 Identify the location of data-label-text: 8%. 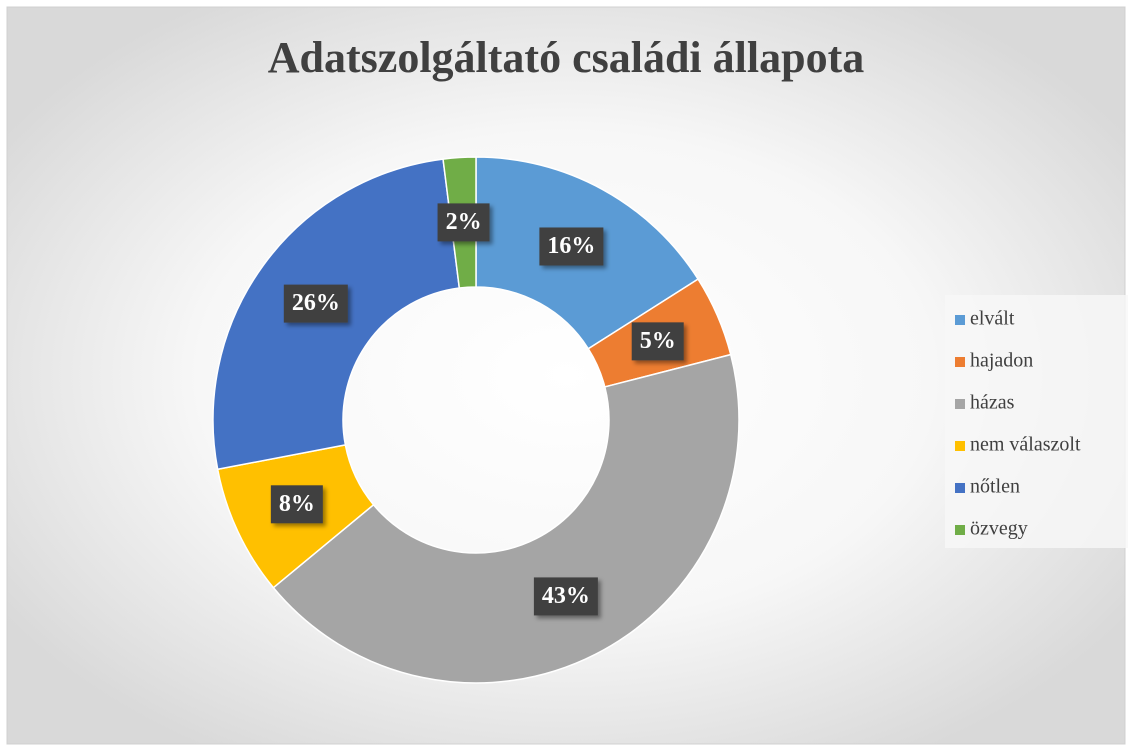
(297, 504).